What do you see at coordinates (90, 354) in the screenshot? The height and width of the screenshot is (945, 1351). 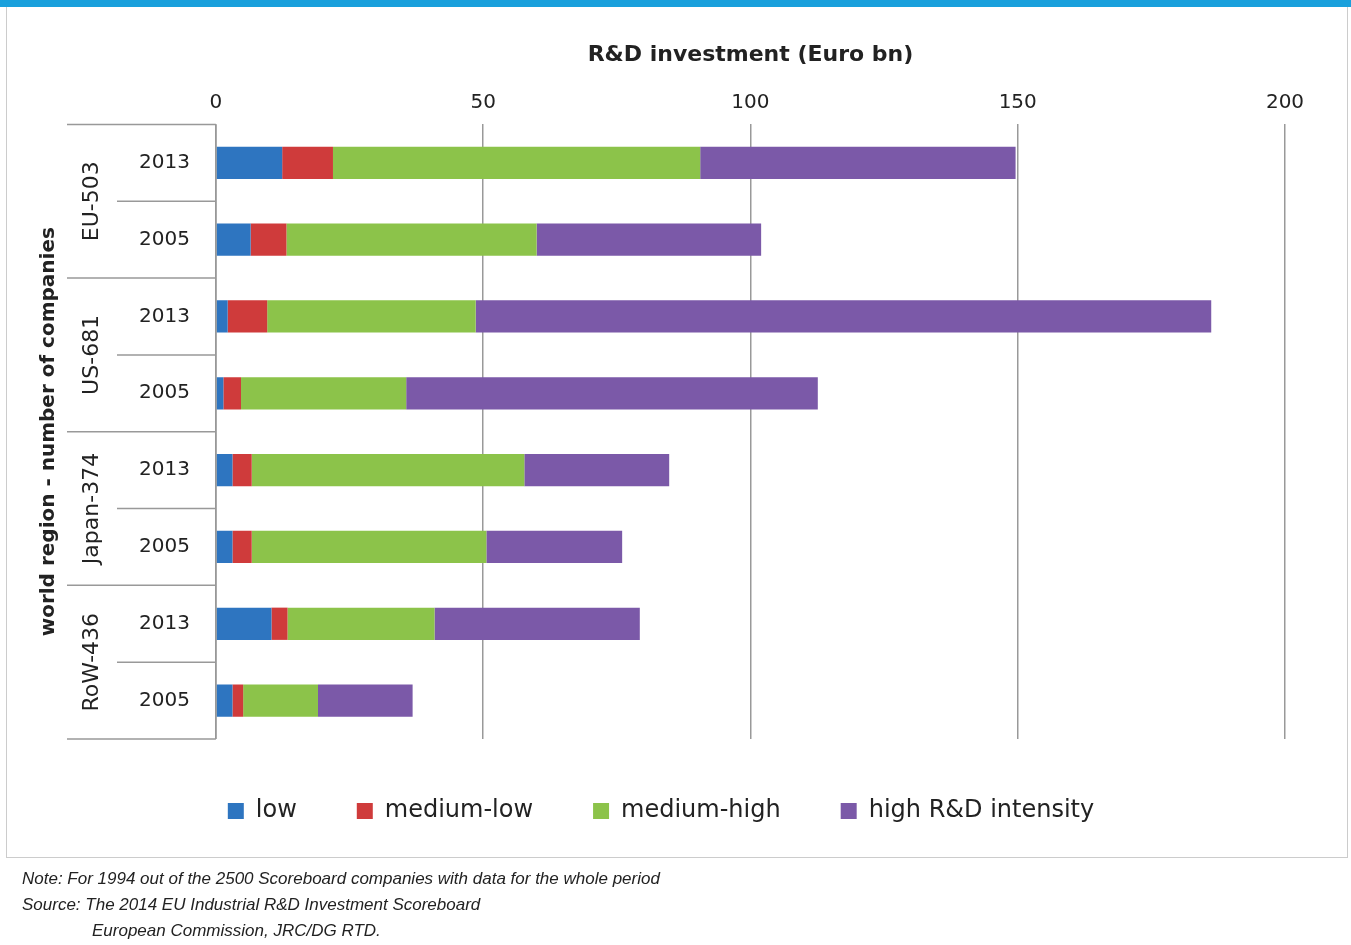 I see `text: US-681` at bounding box center [90, 354].